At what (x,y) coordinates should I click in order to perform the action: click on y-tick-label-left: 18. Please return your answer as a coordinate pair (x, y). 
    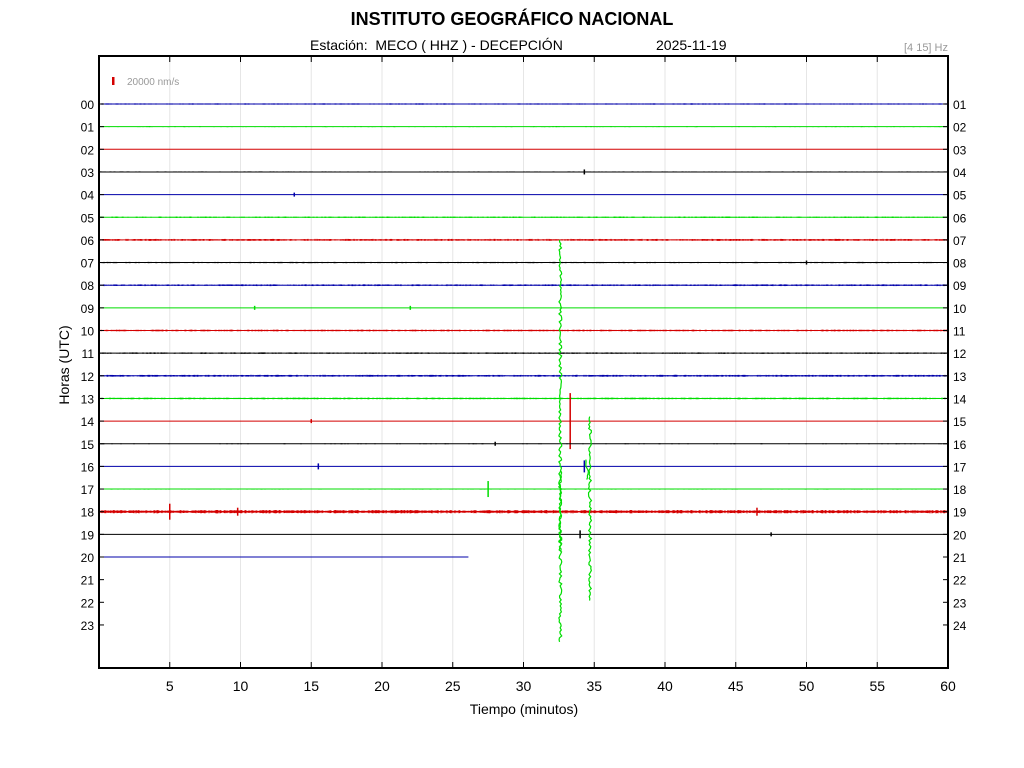
    Looking at the image, I should click on (88, 513).